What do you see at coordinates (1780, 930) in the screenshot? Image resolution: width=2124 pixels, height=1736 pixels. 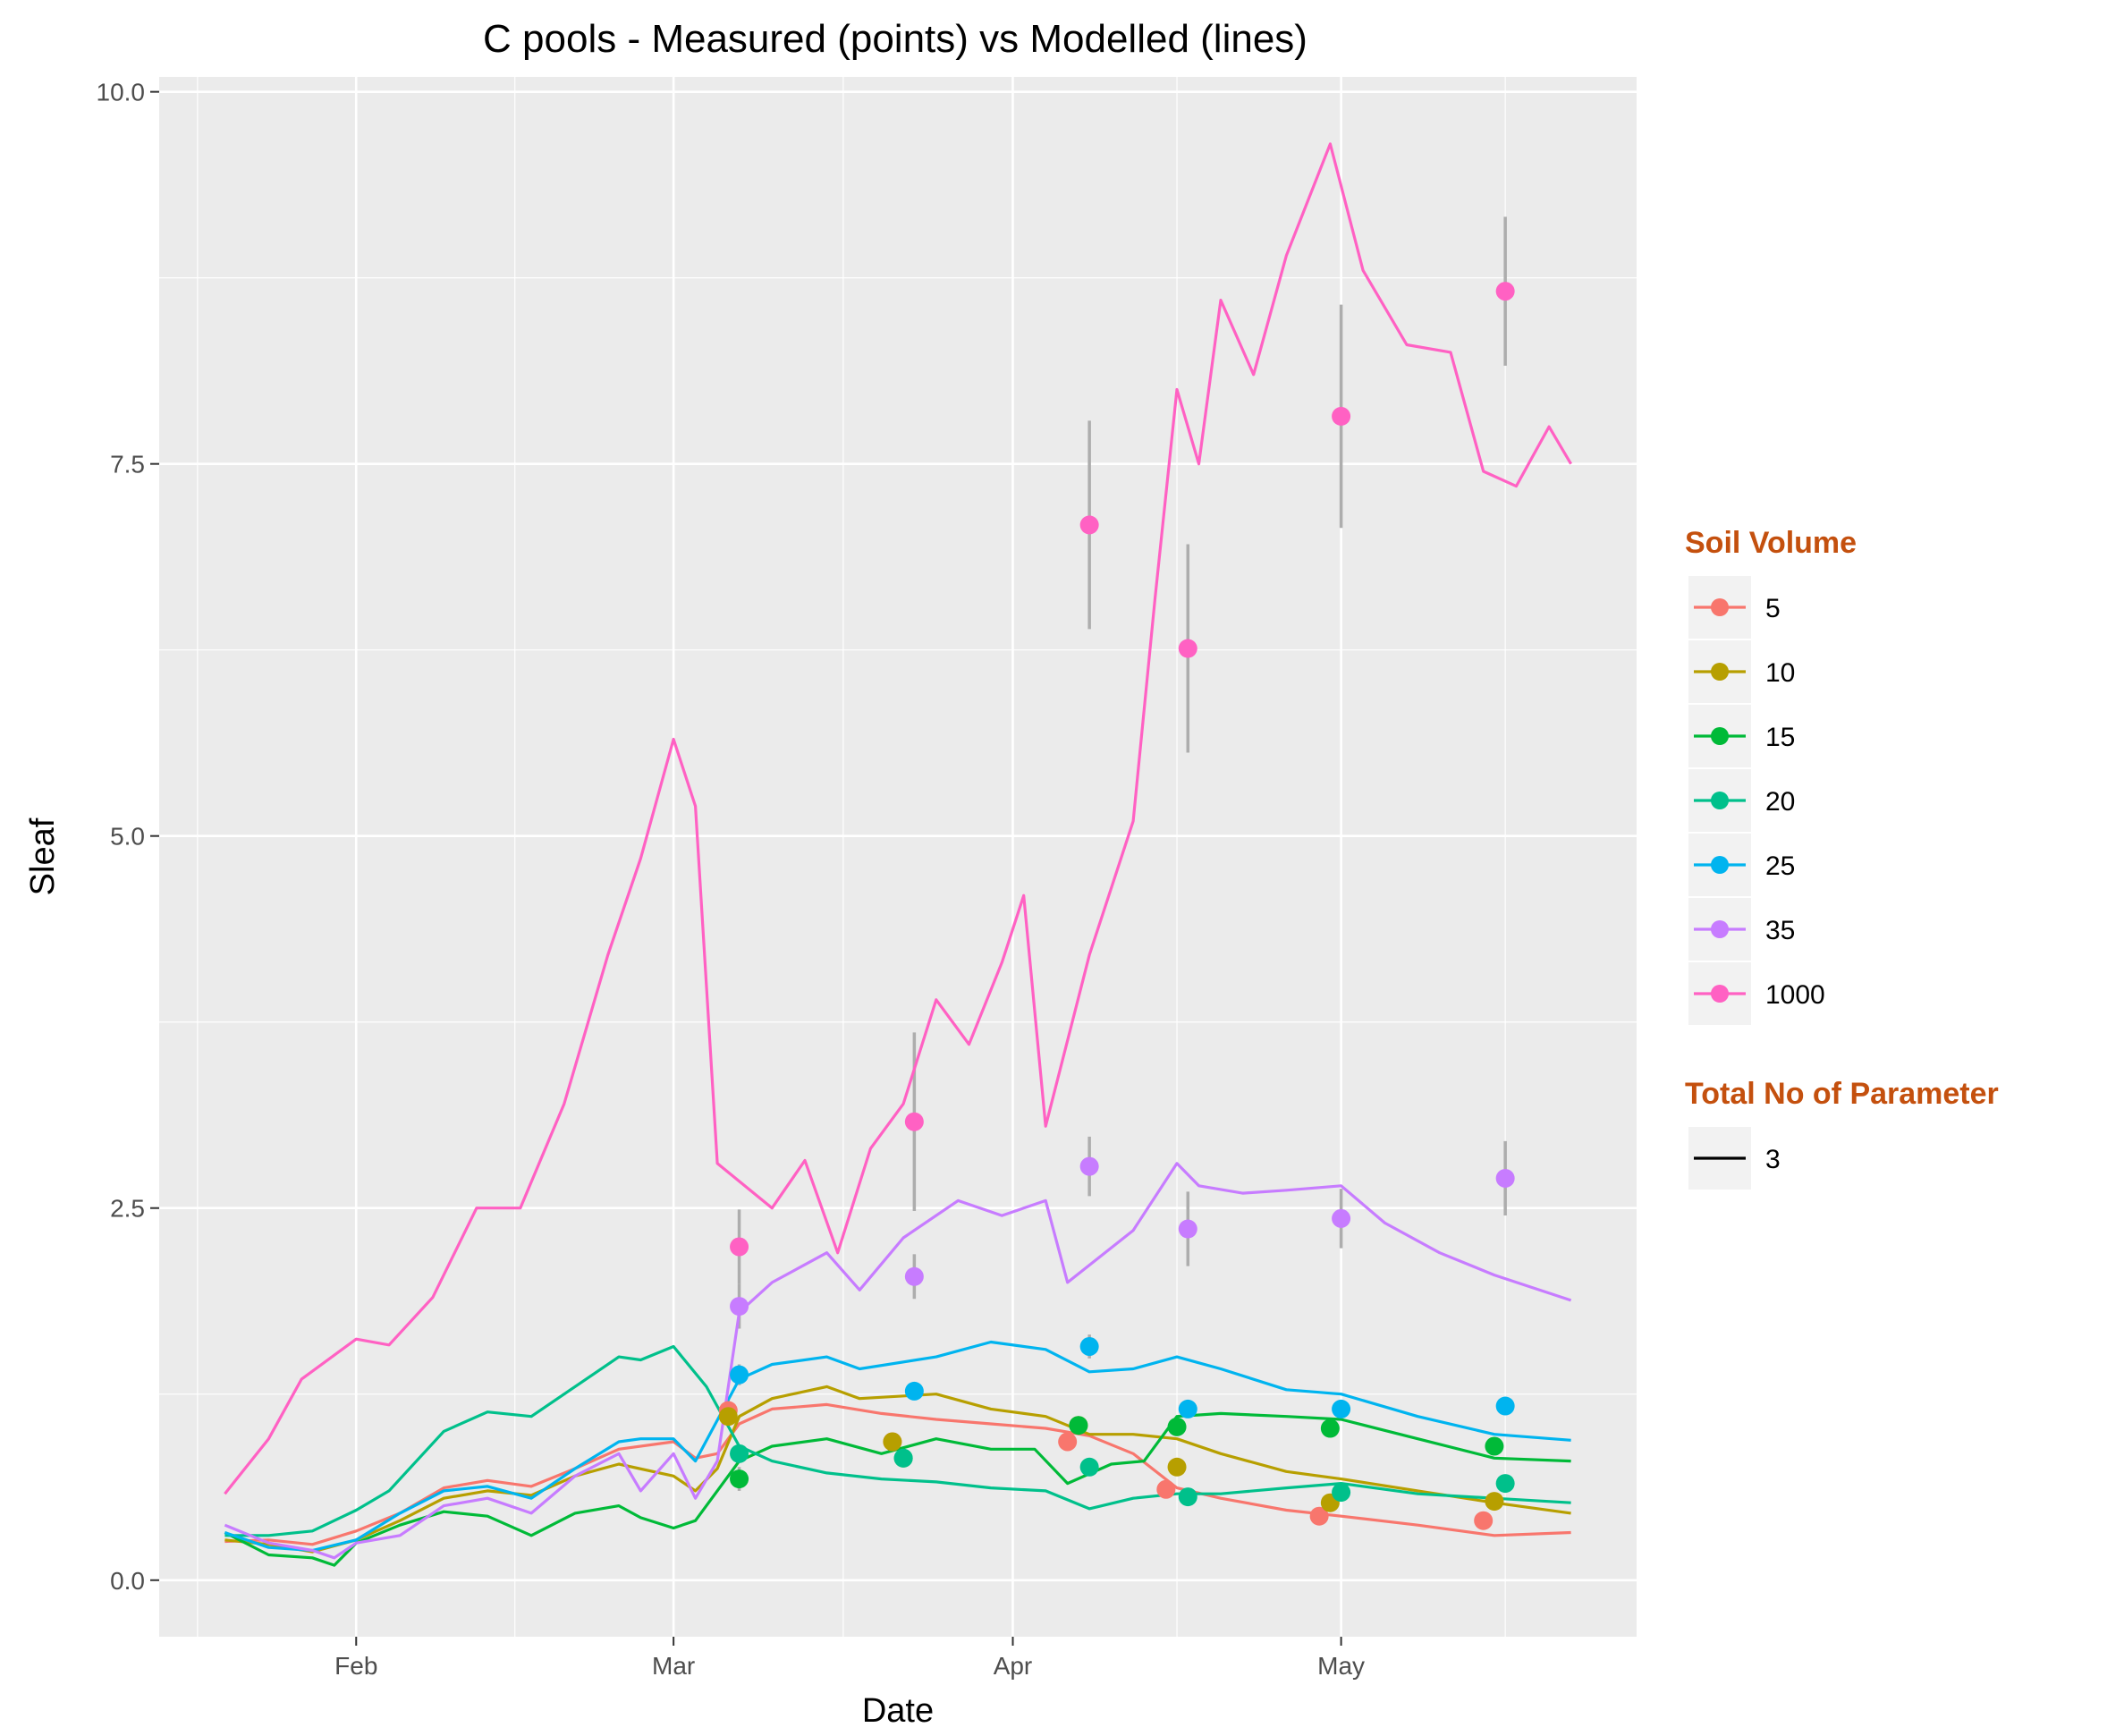 I see `legend-label-35: 35` at bounding box center [1780, 930].